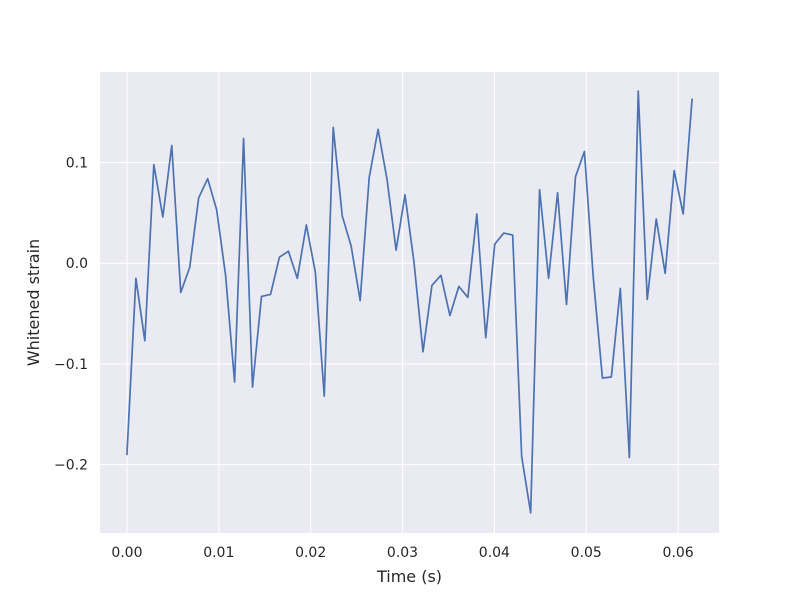 The image size is (800, 600). Describe the element at coordinates (678, 553) in the screenshot. I see `x-tick-label: 0.06` at that location.